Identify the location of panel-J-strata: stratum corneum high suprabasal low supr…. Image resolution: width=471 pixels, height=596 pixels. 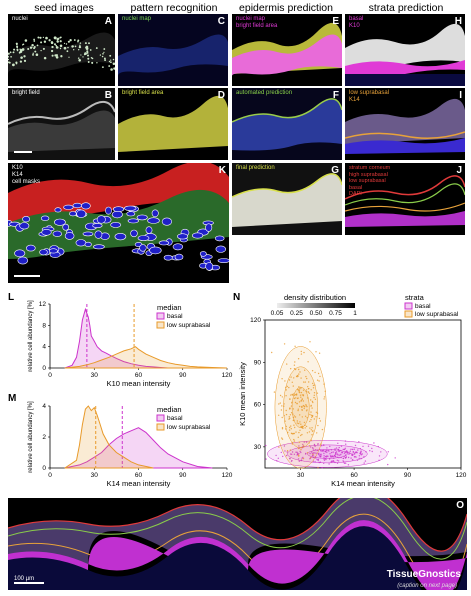
(405, 199).